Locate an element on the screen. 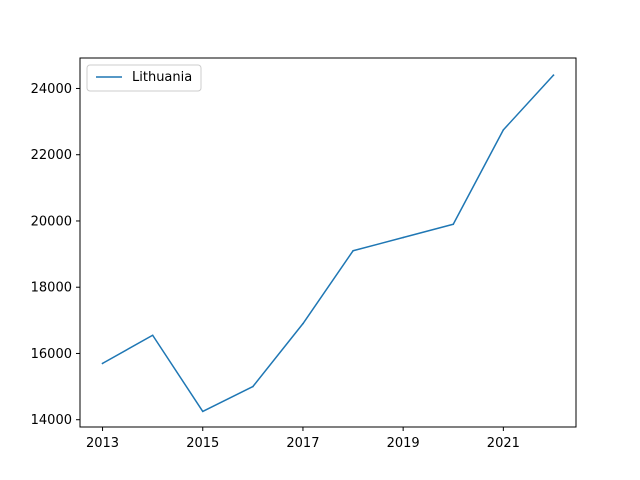 The height and width of the screenshot is (480, 640). data-point-2013 is located at coordinates (102, 363).